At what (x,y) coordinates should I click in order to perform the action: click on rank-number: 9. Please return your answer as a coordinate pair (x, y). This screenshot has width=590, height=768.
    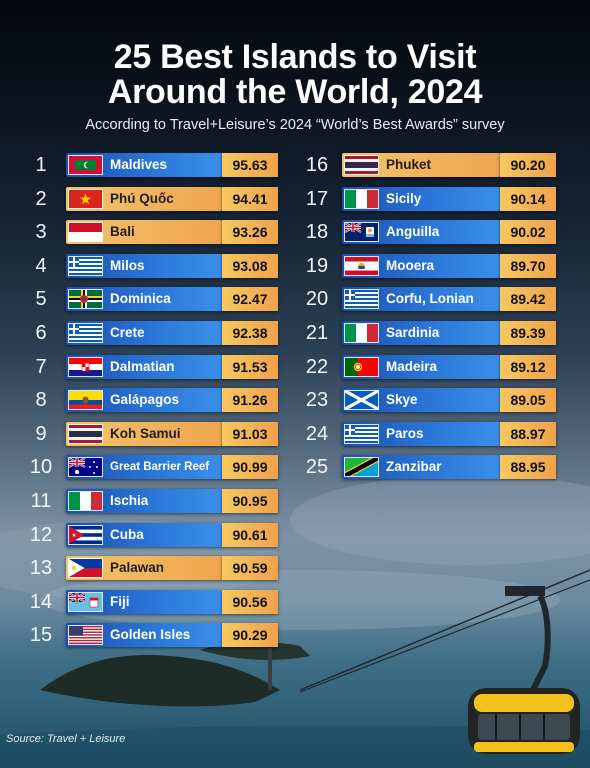
    Looking at the image, I should click on (41, 434).